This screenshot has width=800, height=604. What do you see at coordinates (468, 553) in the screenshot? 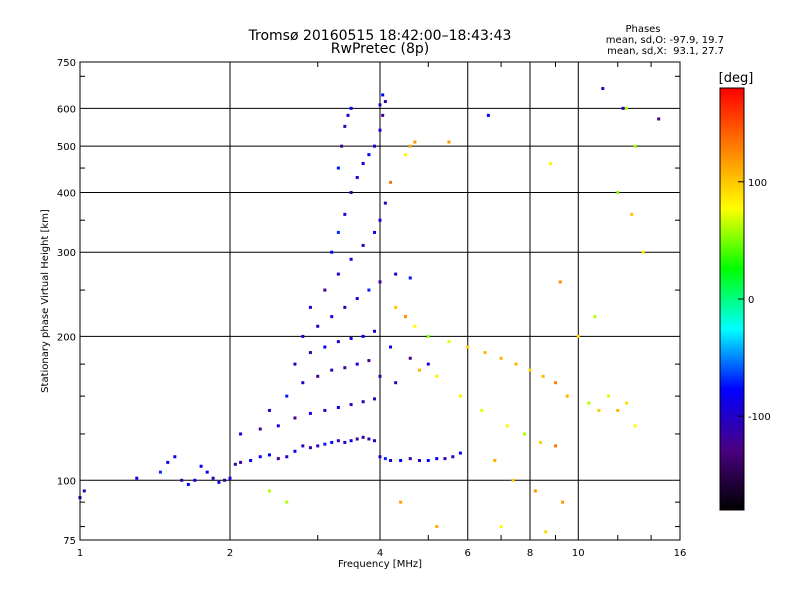
I see `x-tick-label: 6` at bounding box center [468, 553].